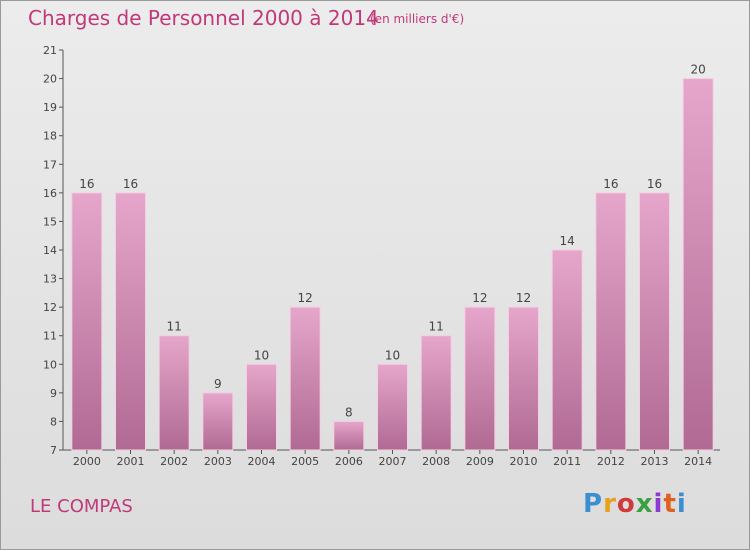  Describe the element at coordinates (480, 461) in the screenshot. I see `x-tick-label: 2009` at that location.